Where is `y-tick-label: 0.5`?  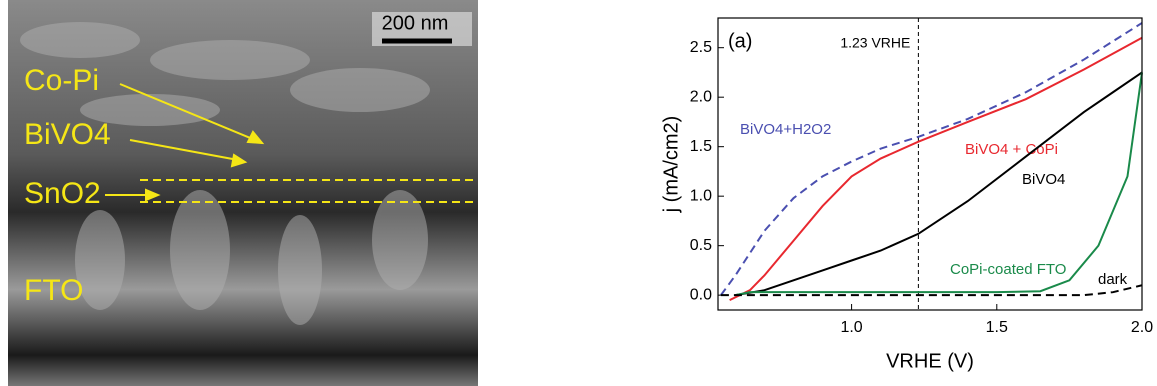
y-tick-label: 0.5 is located at coordinates (701, 245).